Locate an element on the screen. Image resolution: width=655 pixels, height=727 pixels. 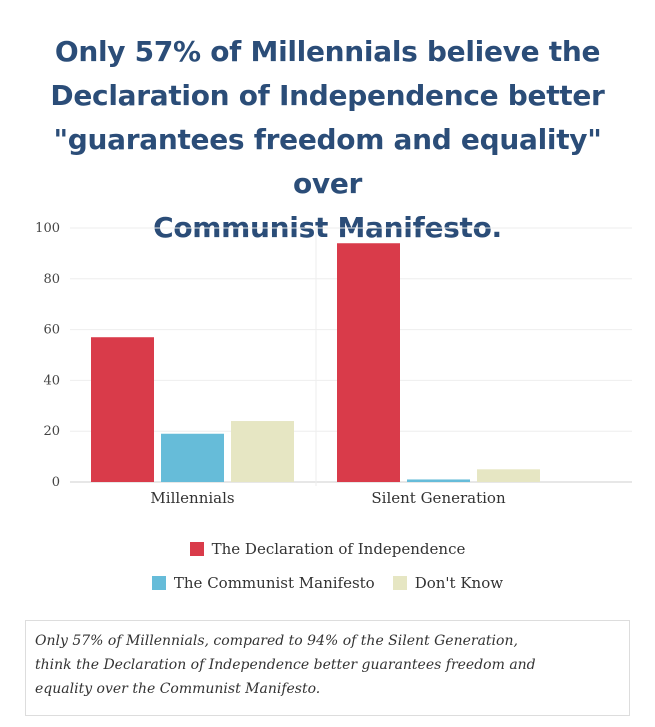
title-line: Only 57% of Millennials believe the is located at coordinates (327, 51).